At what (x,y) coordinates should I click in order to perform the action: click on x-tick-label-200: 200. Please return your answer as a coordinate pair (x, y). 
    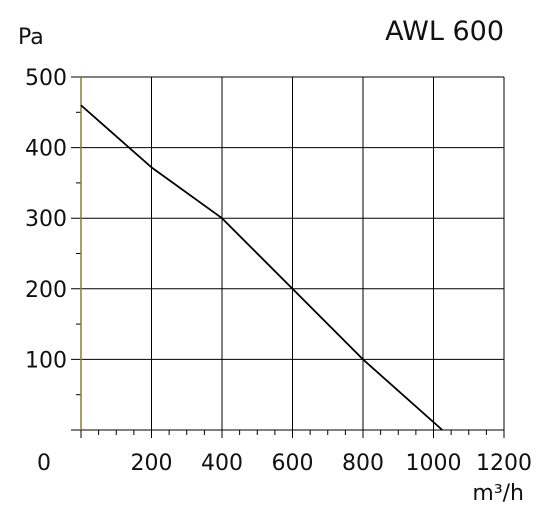
    Looking at the image, I should click on (152, 463).